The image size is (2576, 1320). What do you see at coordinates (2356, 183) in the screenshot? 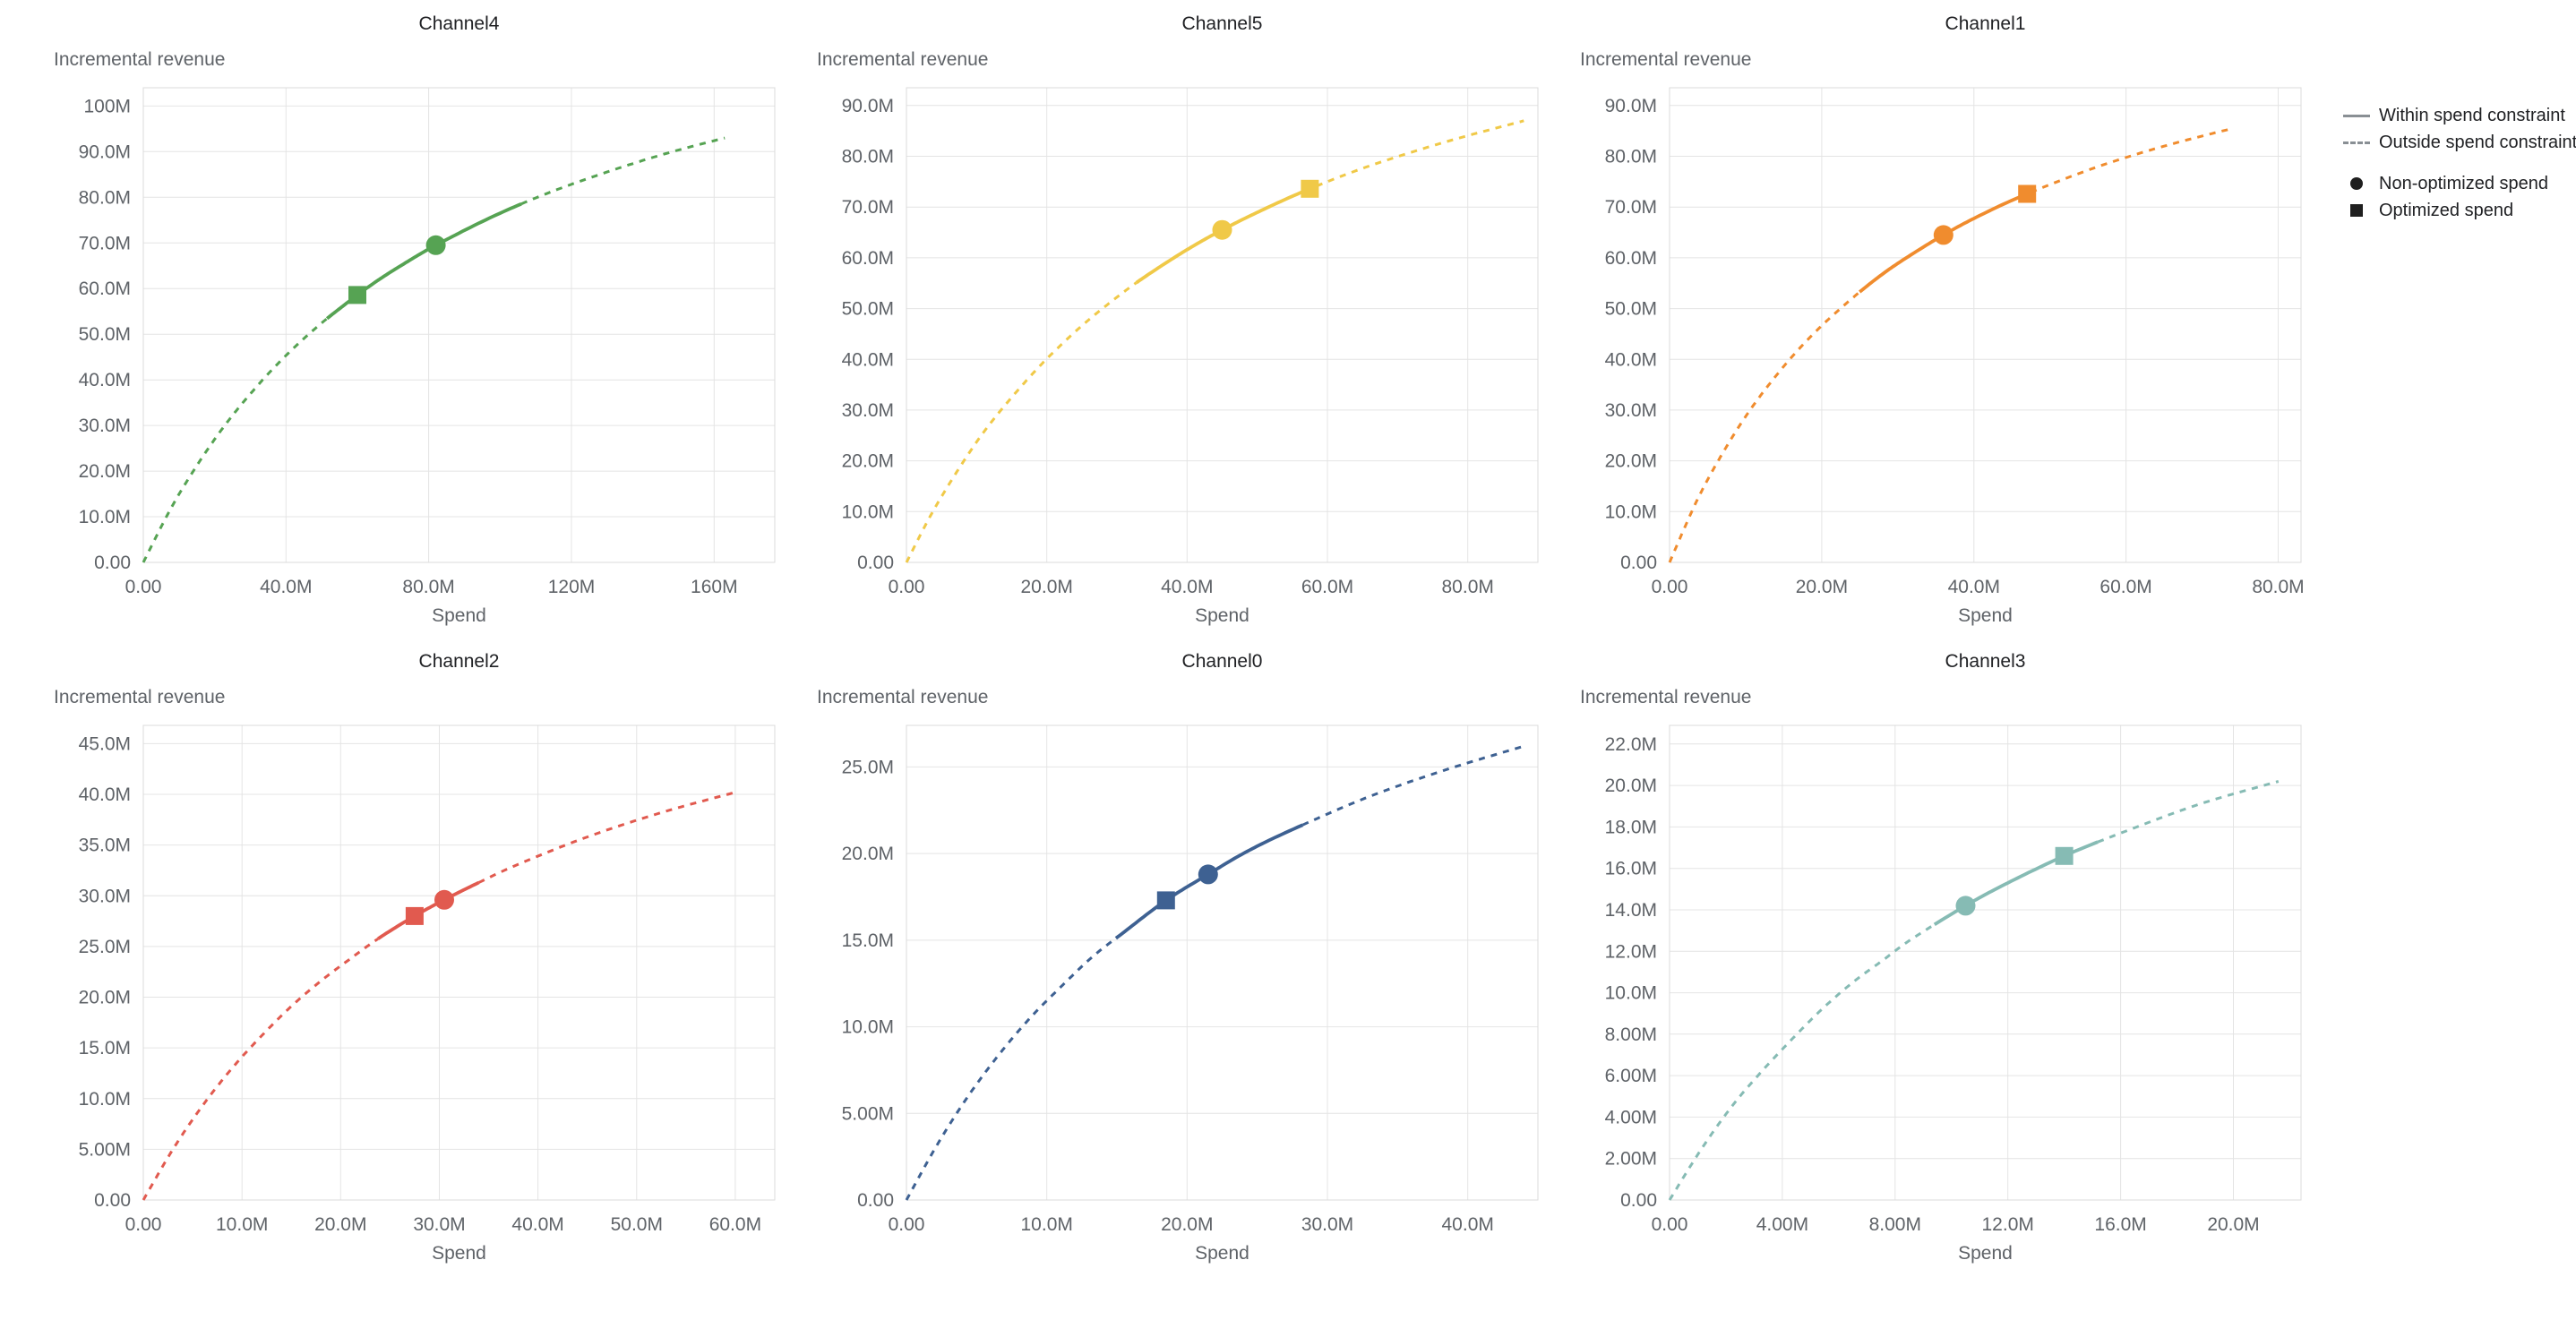
I see `circle-icon` at bounding box center [2356, 183].